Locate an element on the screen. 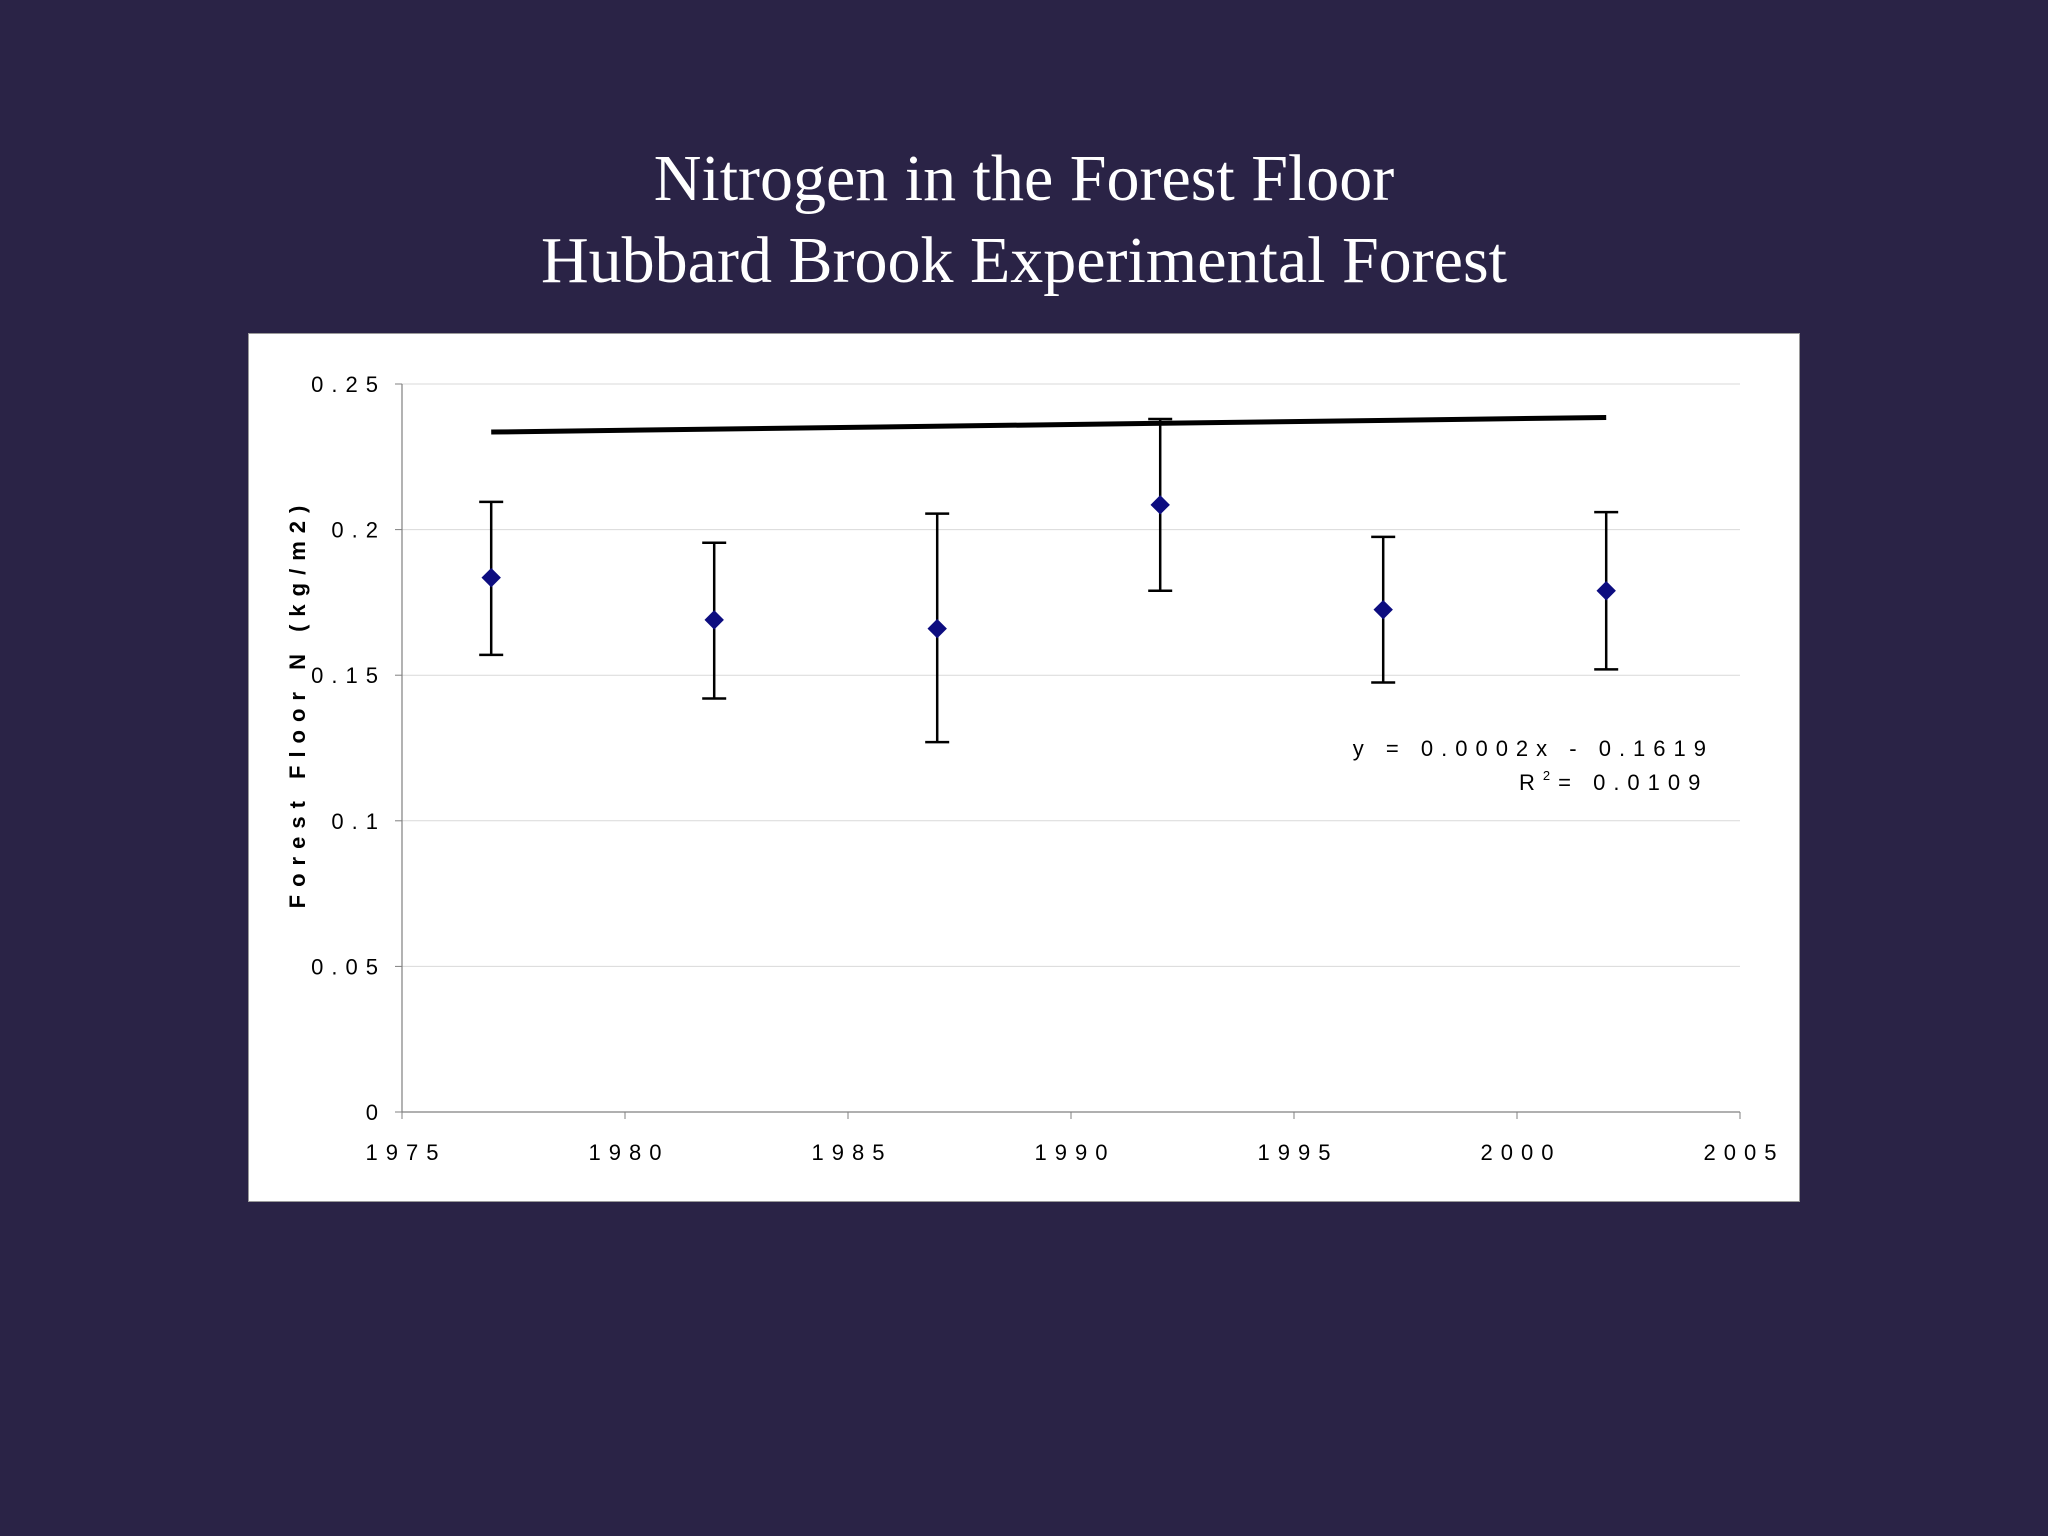 The image size is (2048, 1536). y-tick-label: 0.15 is located at coordinates (348, 675).